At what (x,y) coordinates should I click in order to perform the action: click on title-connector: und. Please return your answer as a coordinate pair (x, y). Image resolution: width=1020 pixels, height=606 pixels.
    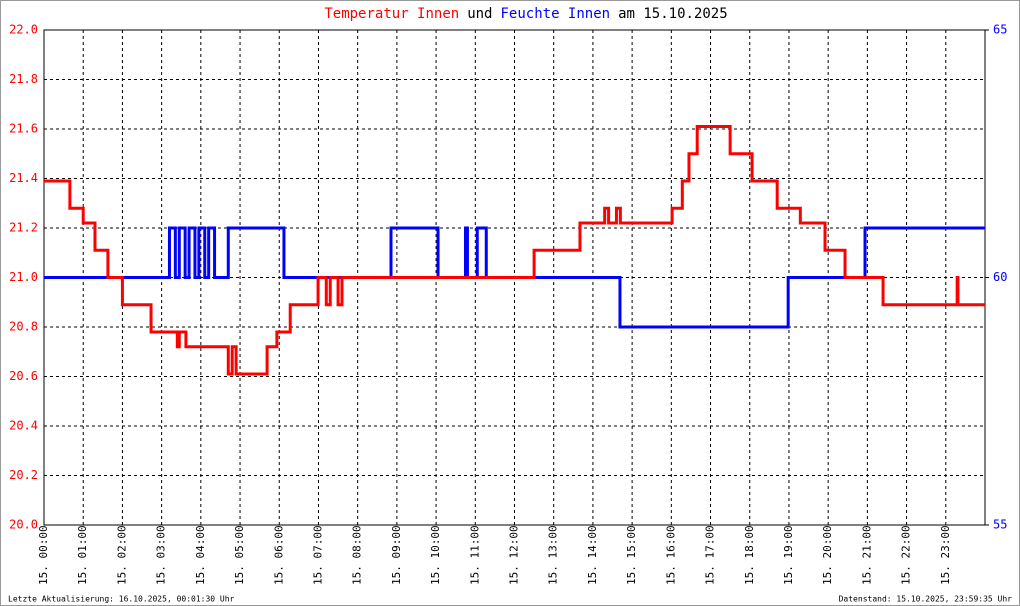
    Looking at the image, I should click on (479, 14).